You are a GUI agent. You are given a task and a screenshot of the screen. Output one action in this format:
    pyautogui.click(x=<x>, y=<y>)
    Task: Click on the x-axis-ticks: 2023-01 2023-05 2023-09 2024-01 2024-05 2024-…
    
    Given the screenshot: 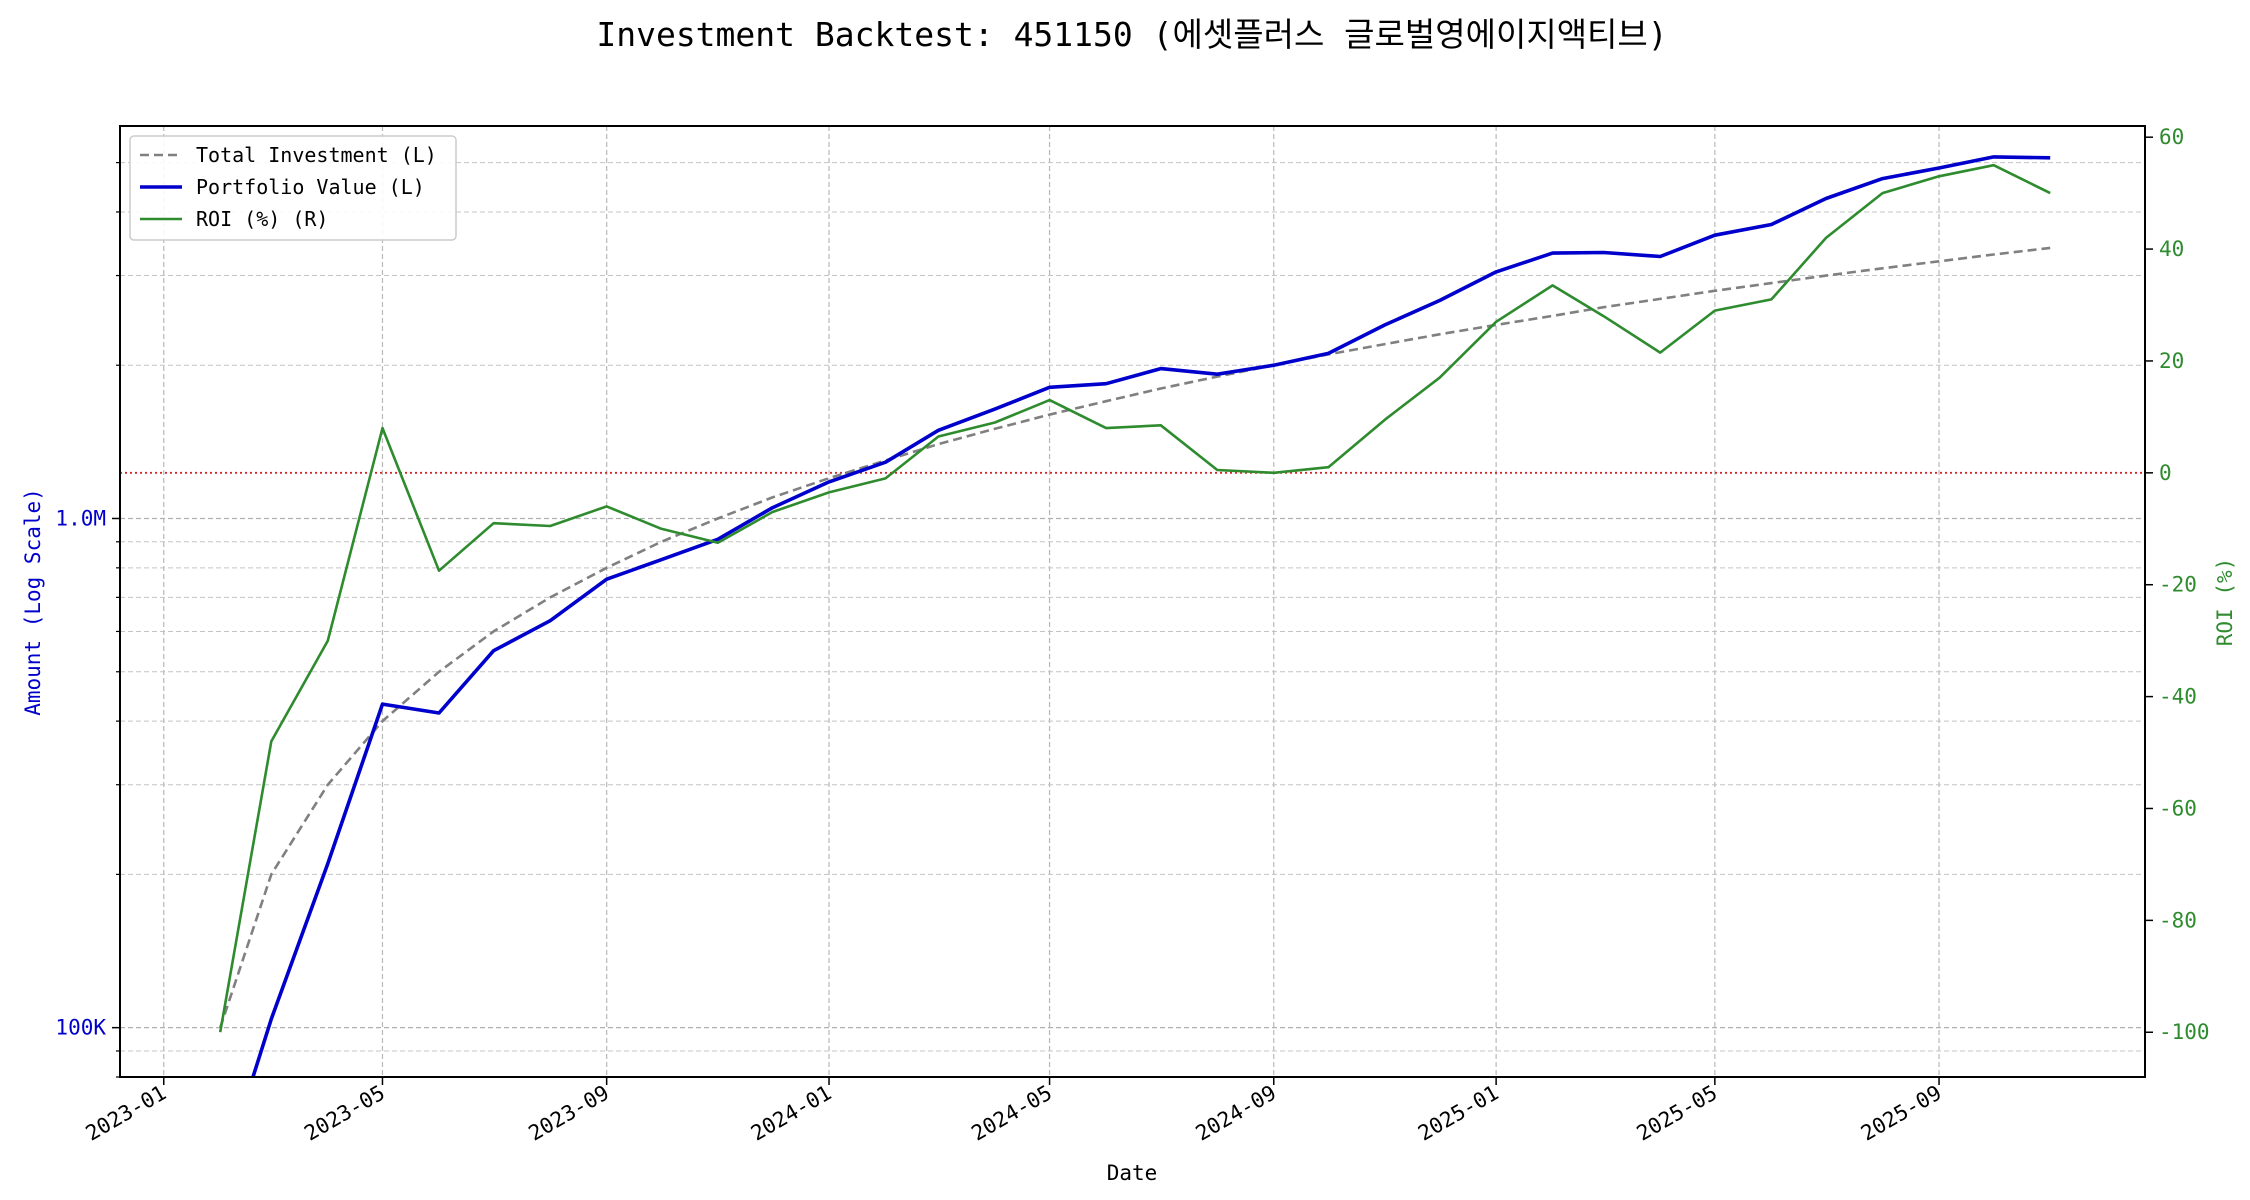 What is the action you would take?
    pyautogui.click(x=1014, y=1111)
    